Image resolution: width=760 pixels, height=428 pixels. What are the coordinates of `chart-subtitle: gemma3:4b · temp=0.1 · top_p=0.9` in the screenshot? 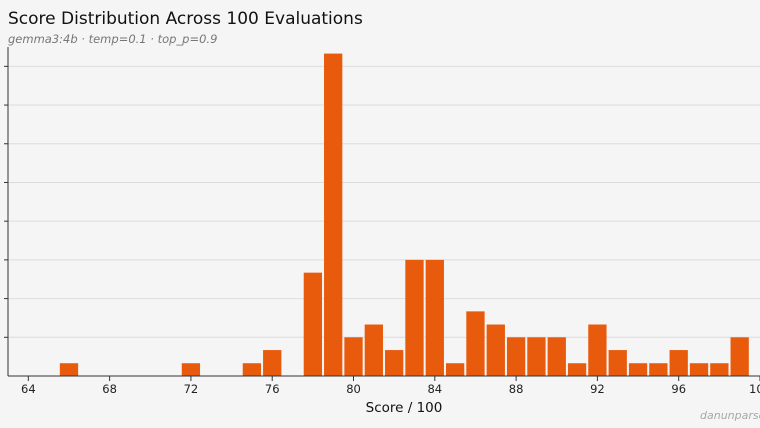 It's located at (113, 39).